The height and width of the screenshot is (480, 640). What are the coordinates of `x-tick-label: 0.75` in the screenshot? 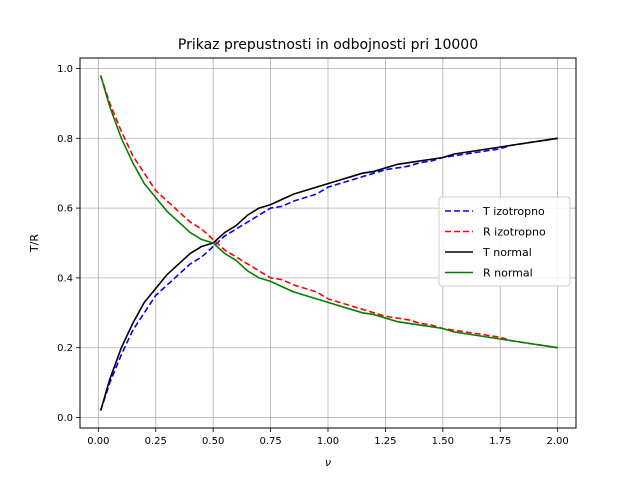 It's located at (270, 441).